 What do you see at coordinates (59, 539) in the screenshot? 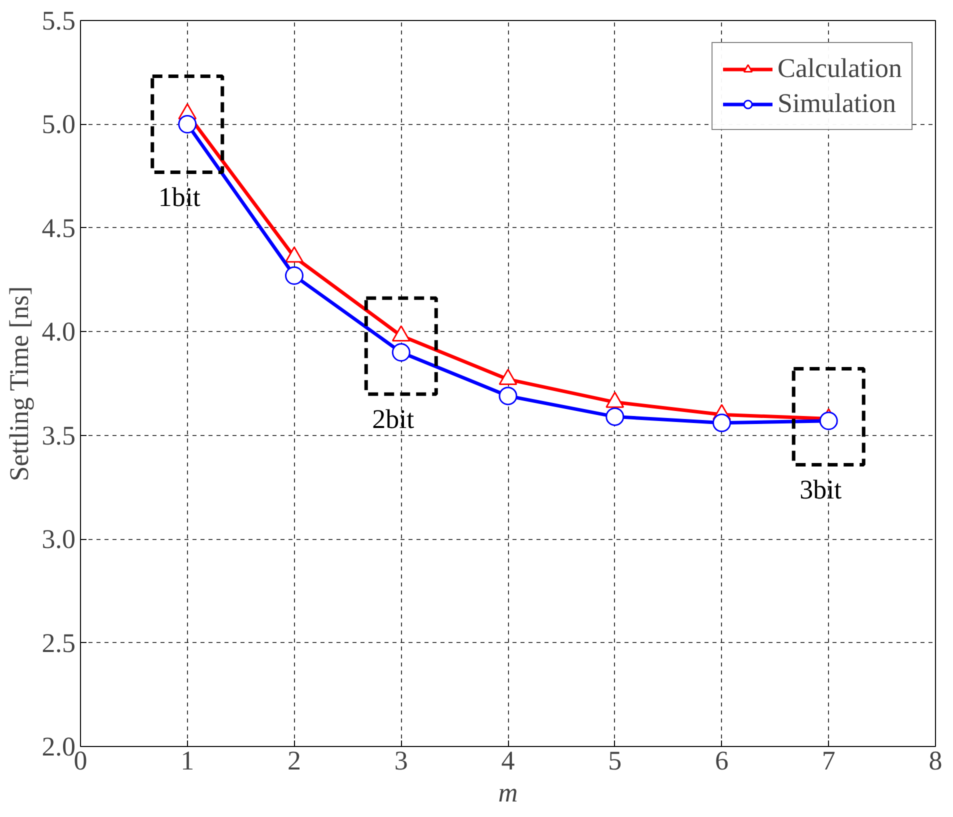
I see `y-tick-label: 3.0` at bounding box center [59, 539].